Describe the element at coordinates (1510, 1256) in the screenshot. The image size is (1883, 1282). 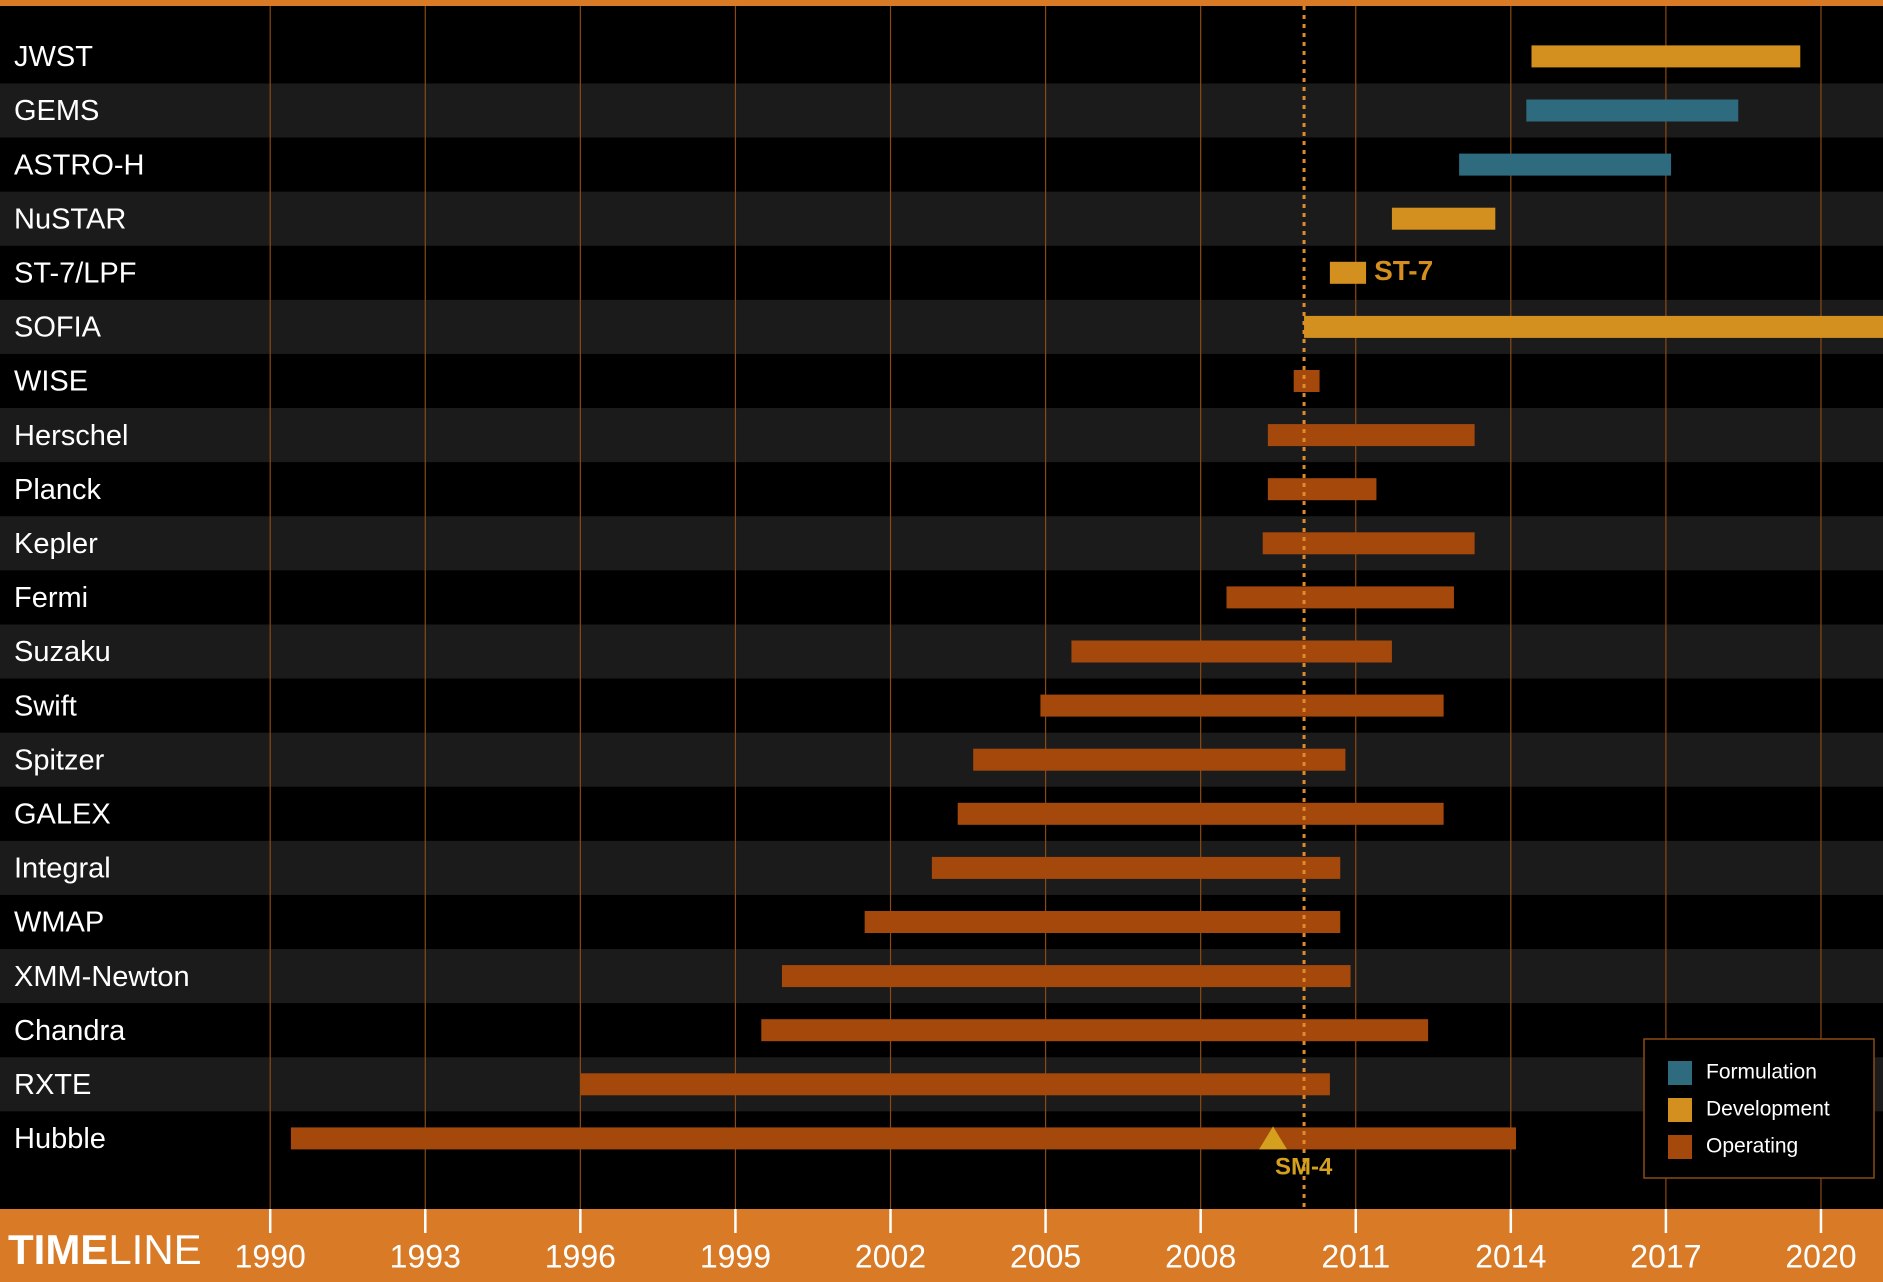
I see `x-tick-label: 2014` at that location.